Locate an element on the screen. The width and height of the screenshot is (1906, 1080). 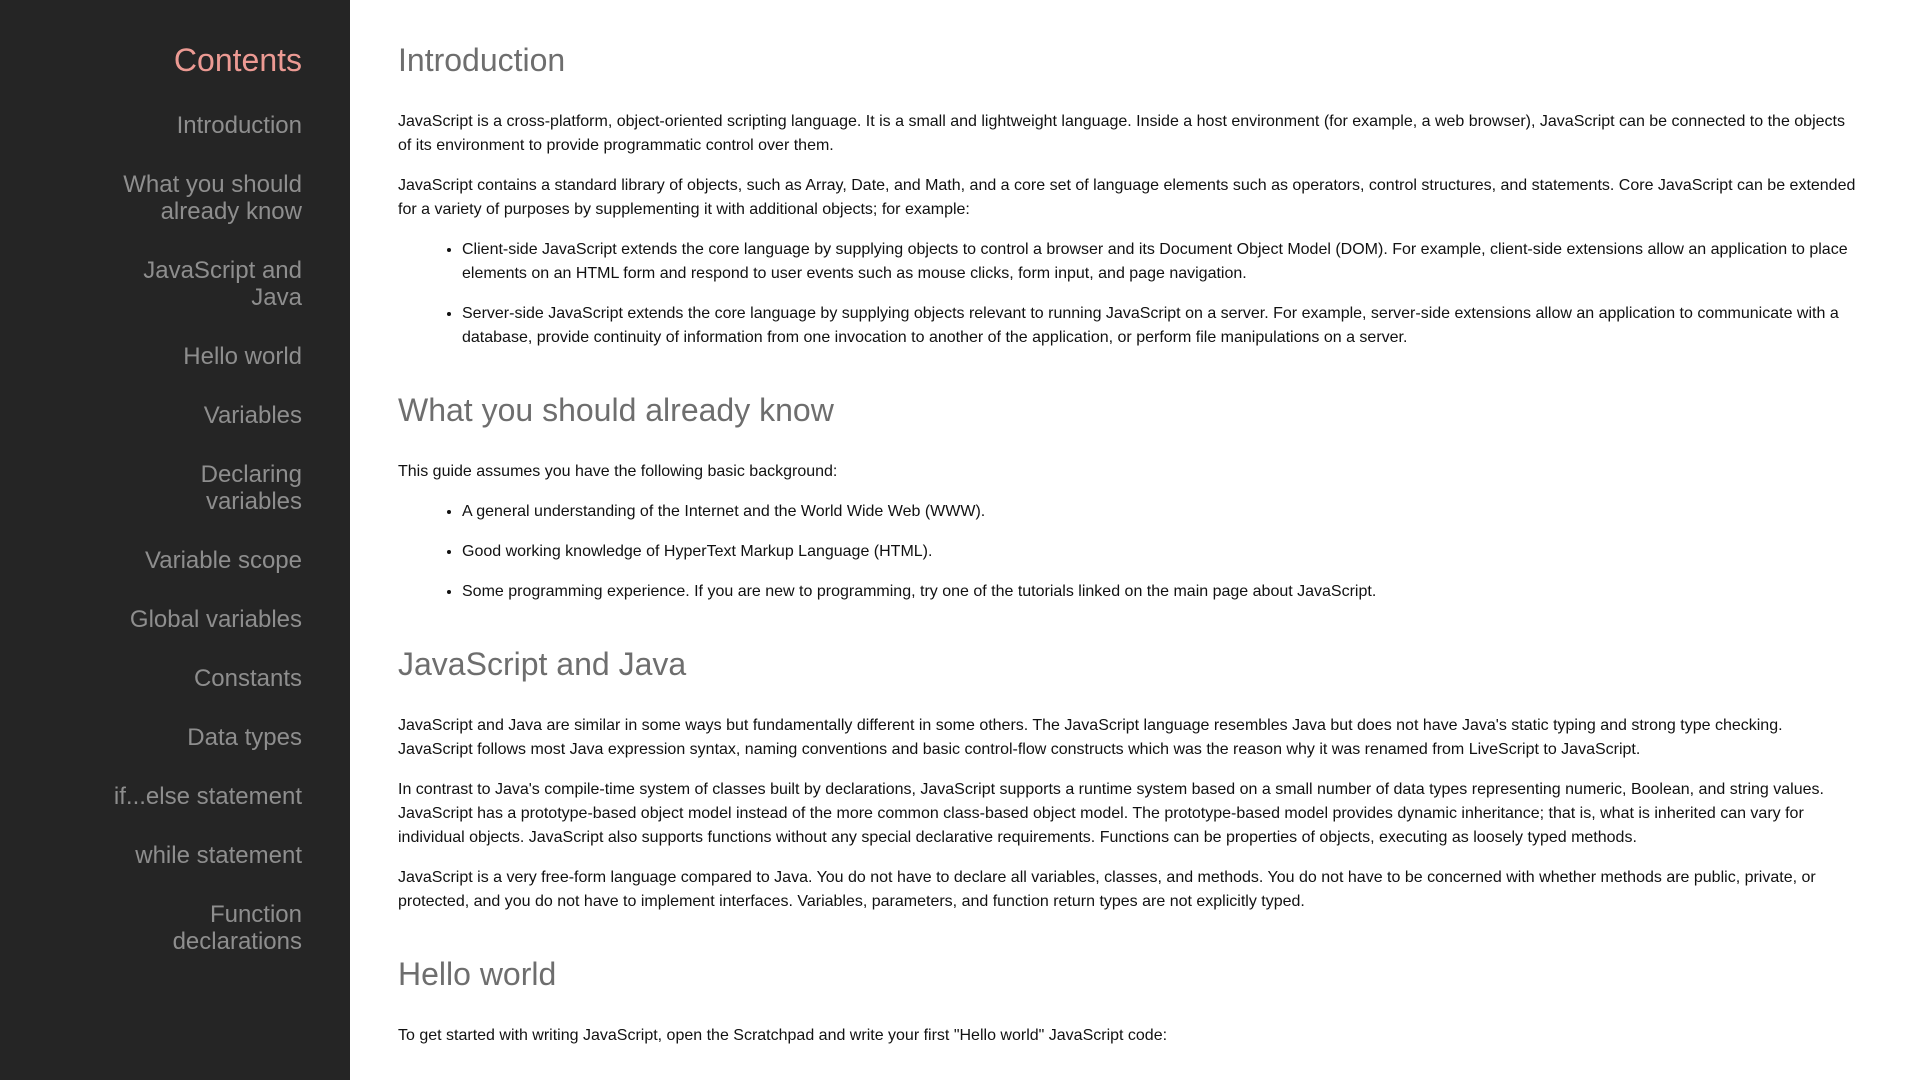
sidebar-item-constants: Constants is located at coordinates (247, 678).